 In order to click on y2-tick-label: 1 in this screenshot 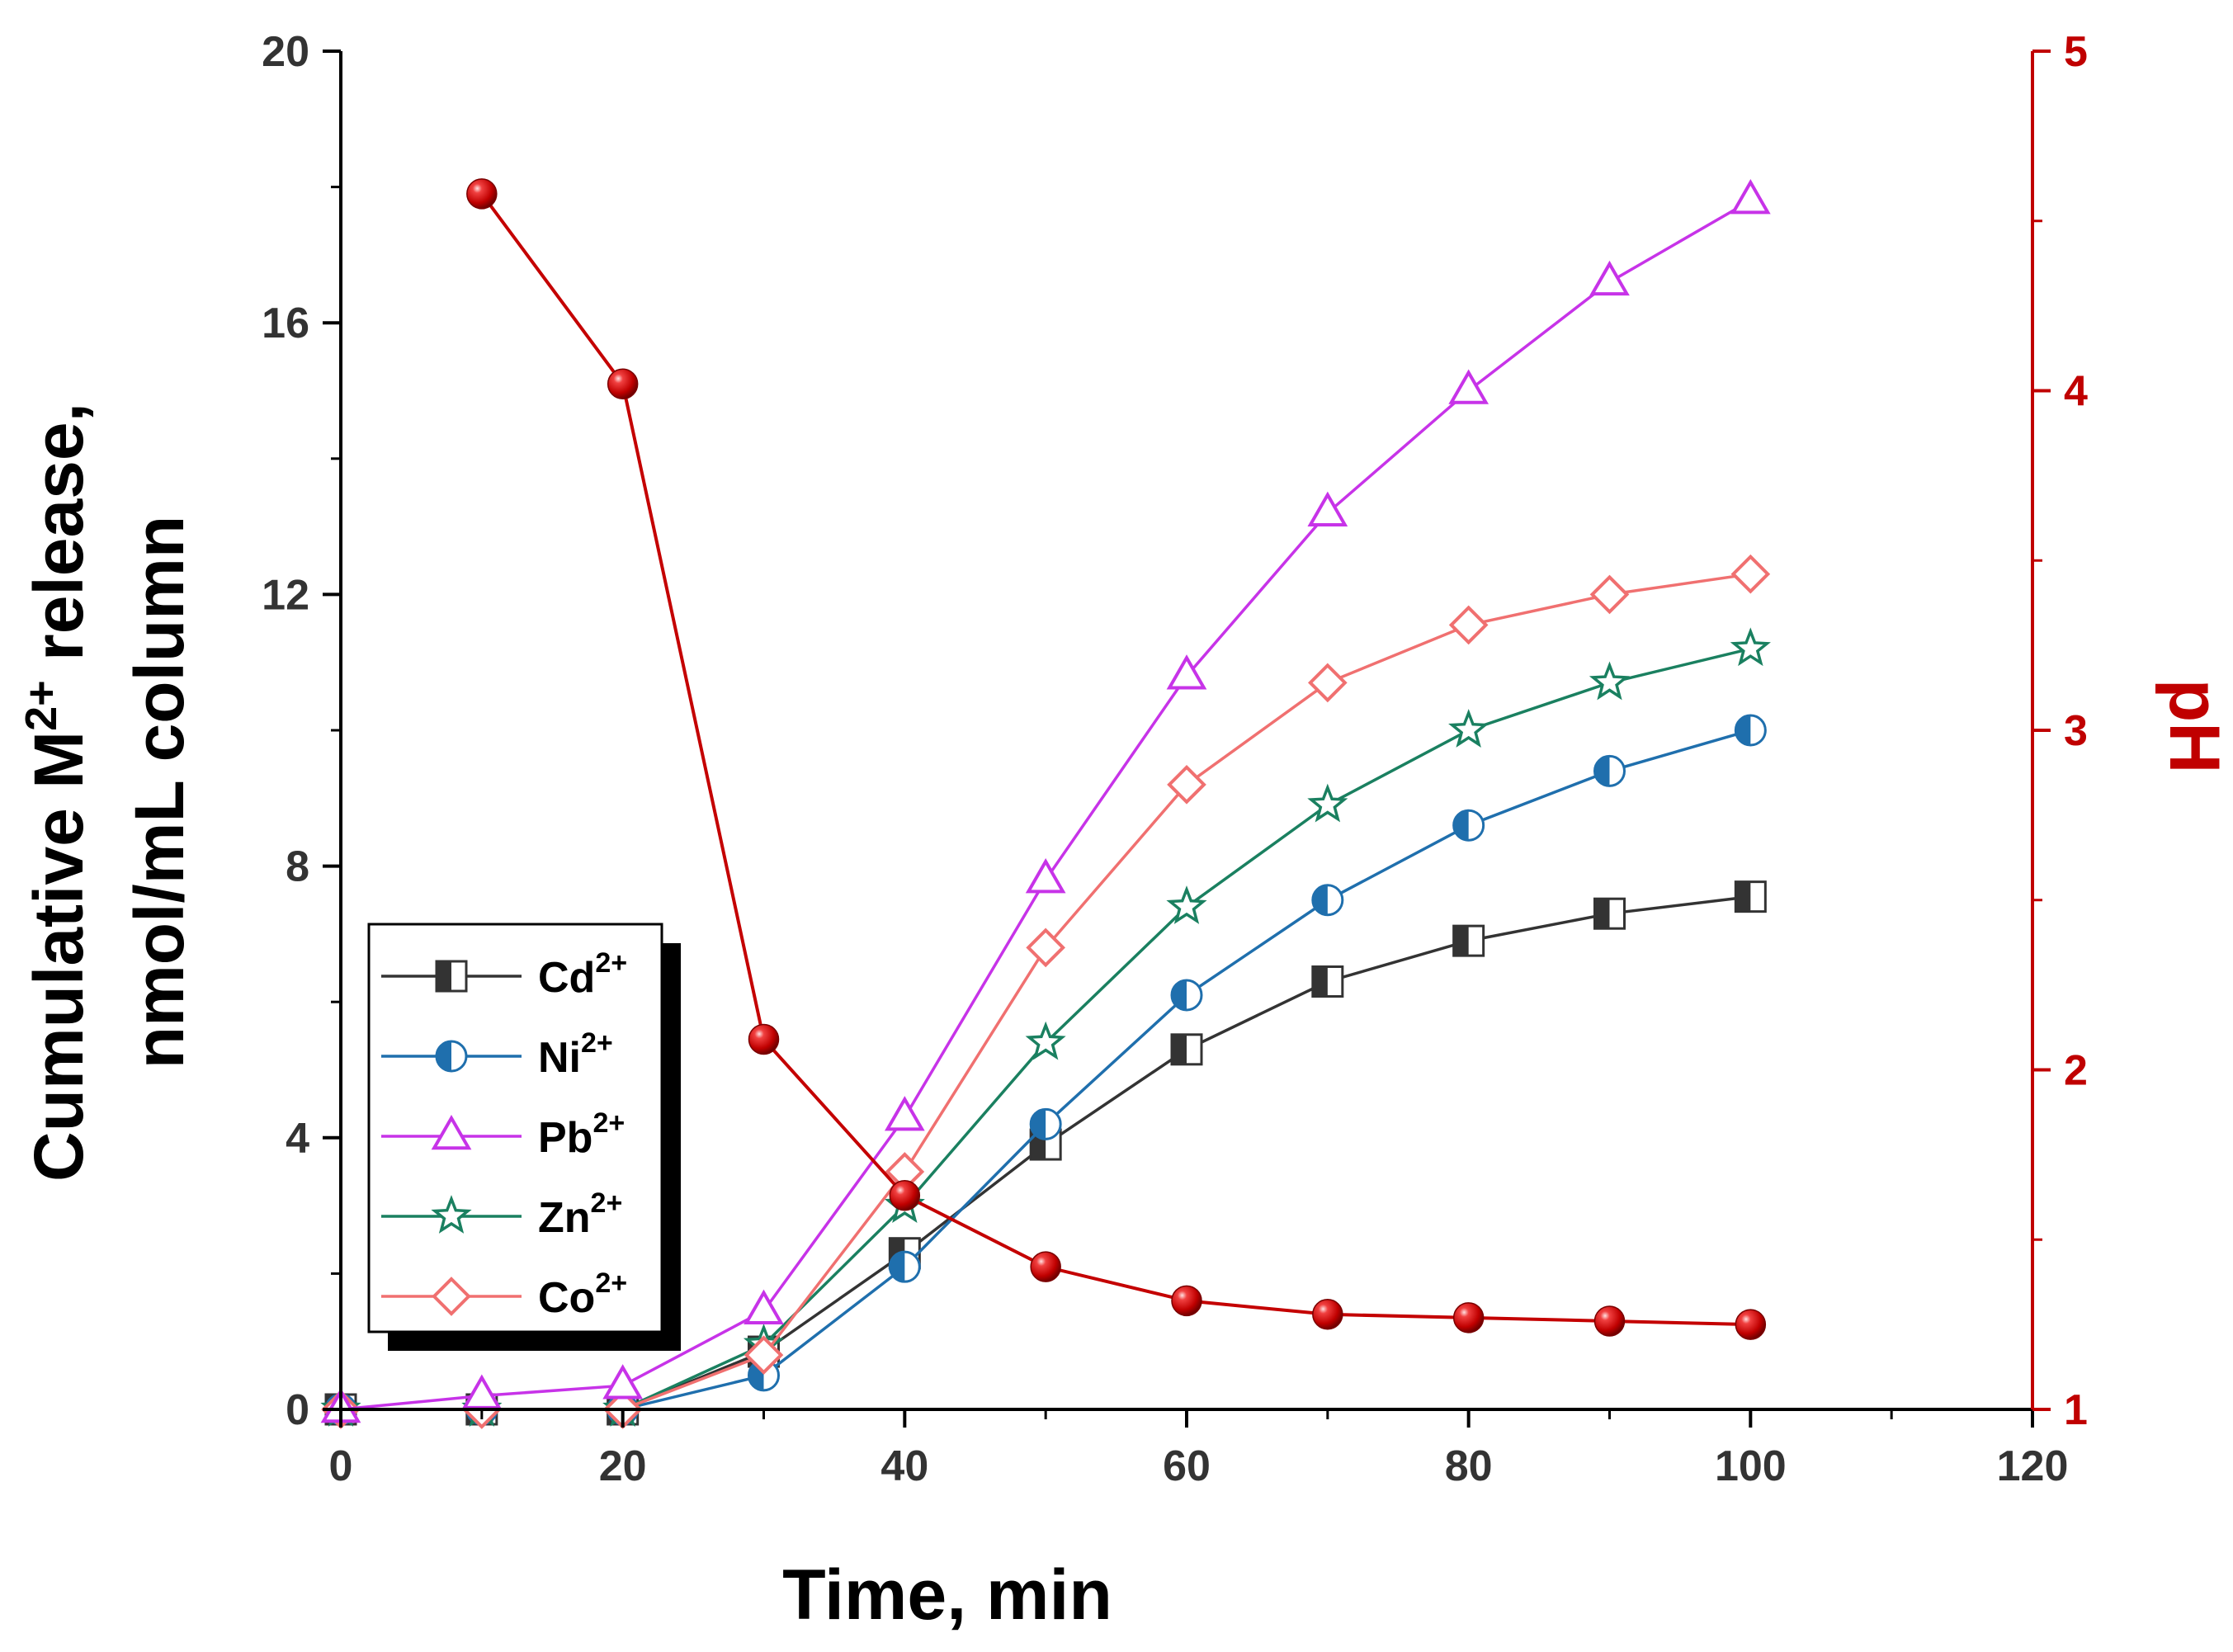, I will do `click(2076, 1410)`.